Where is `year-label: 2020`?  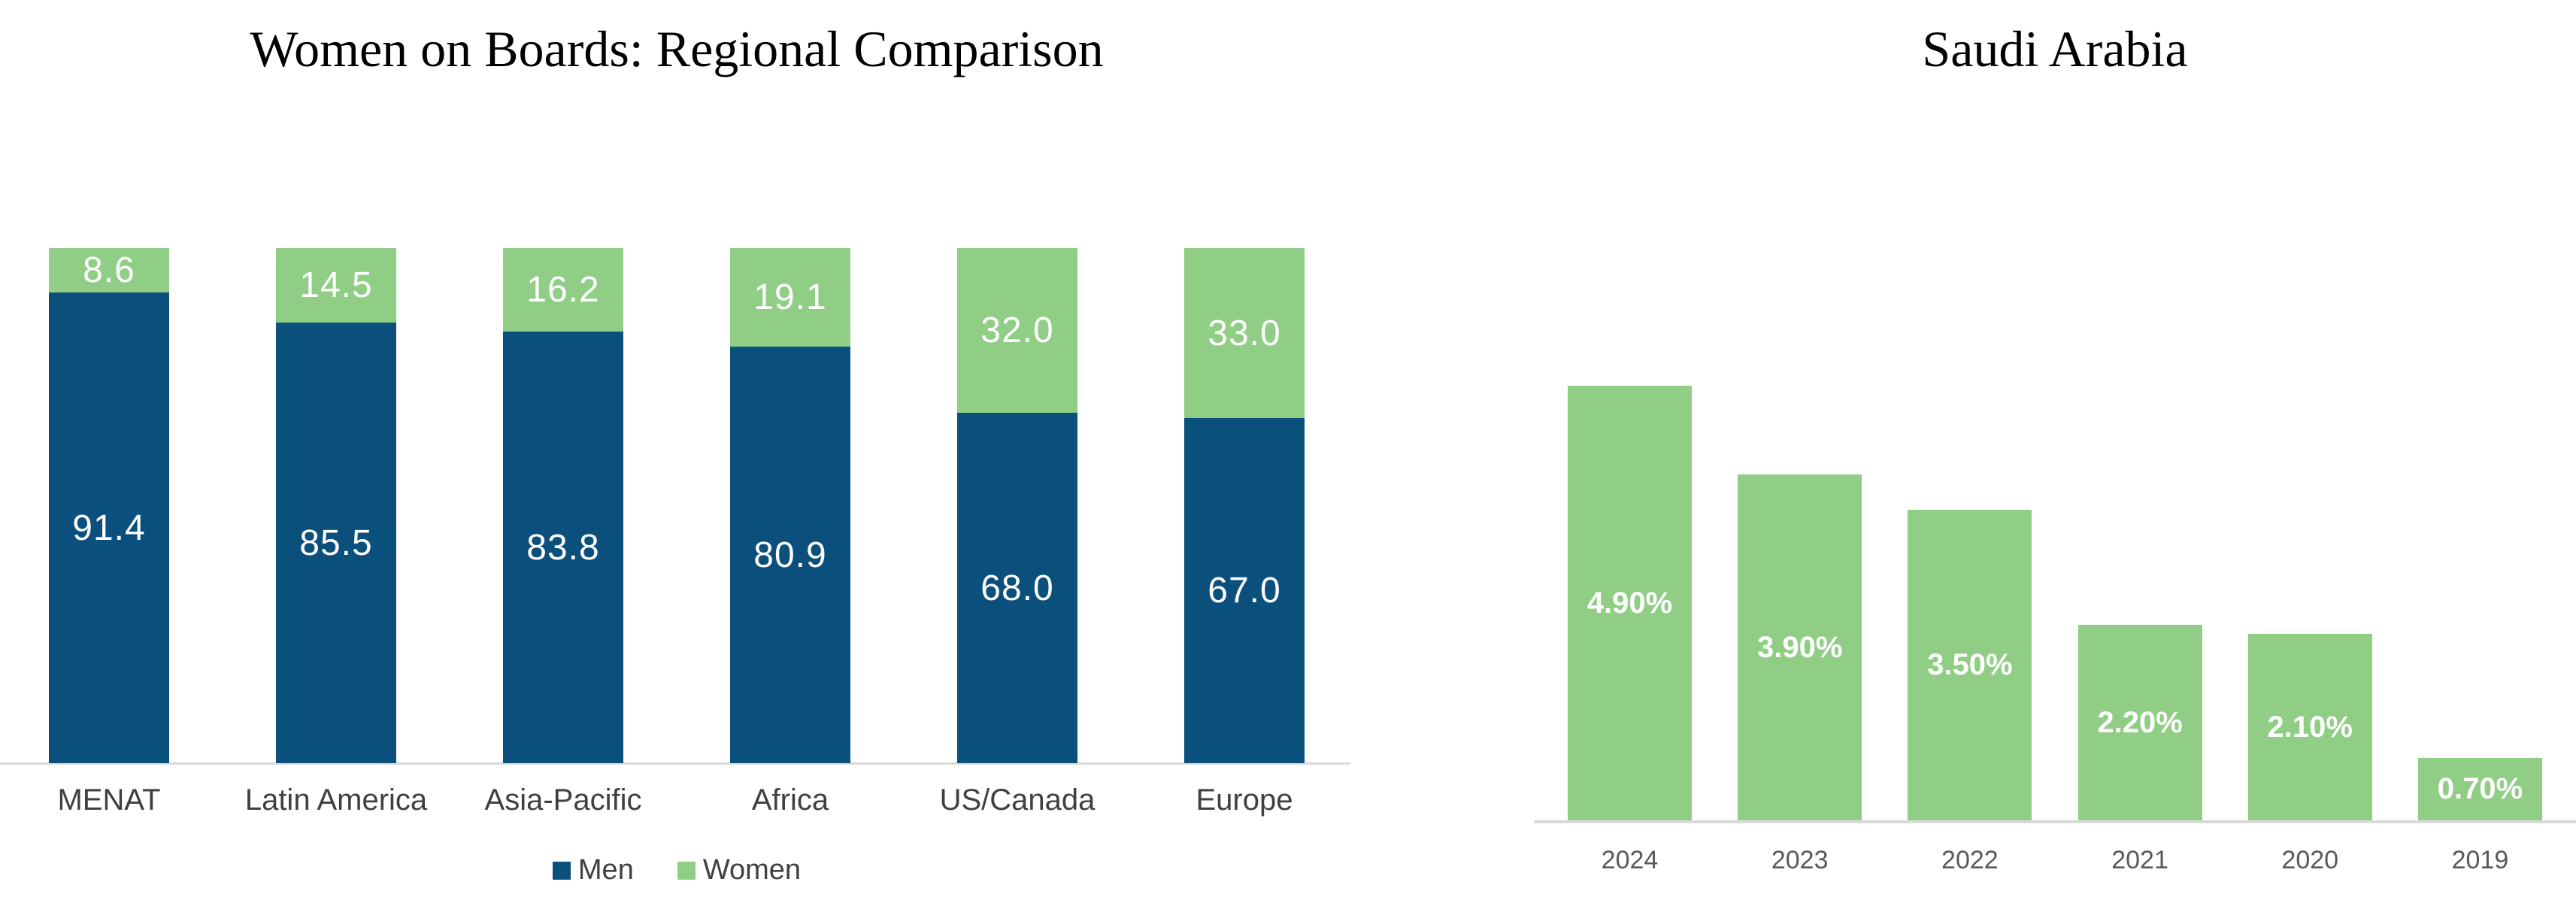 year-label: 2020 is located at coordinates (2310, 860).